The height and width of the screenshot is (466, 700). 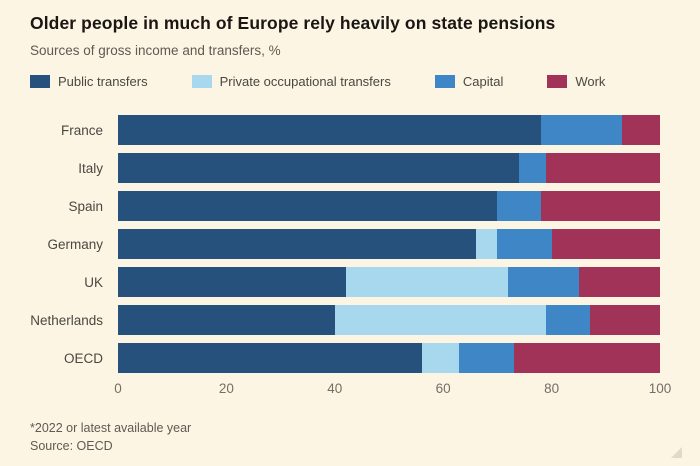 I want to click on bar-row: UK, so click(x=350, y=282).